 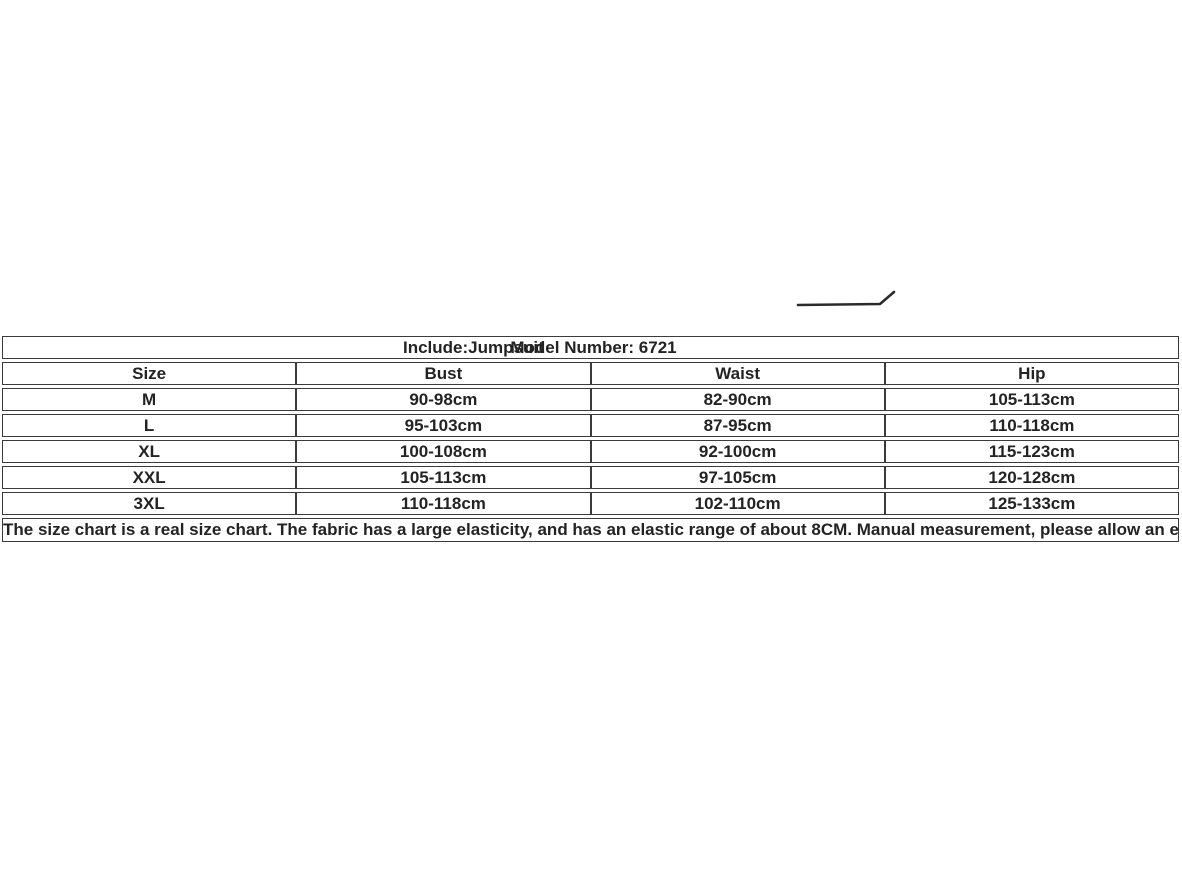 I want to click on model-number-label: Model Number: 6721, so click(x=593, y=347).